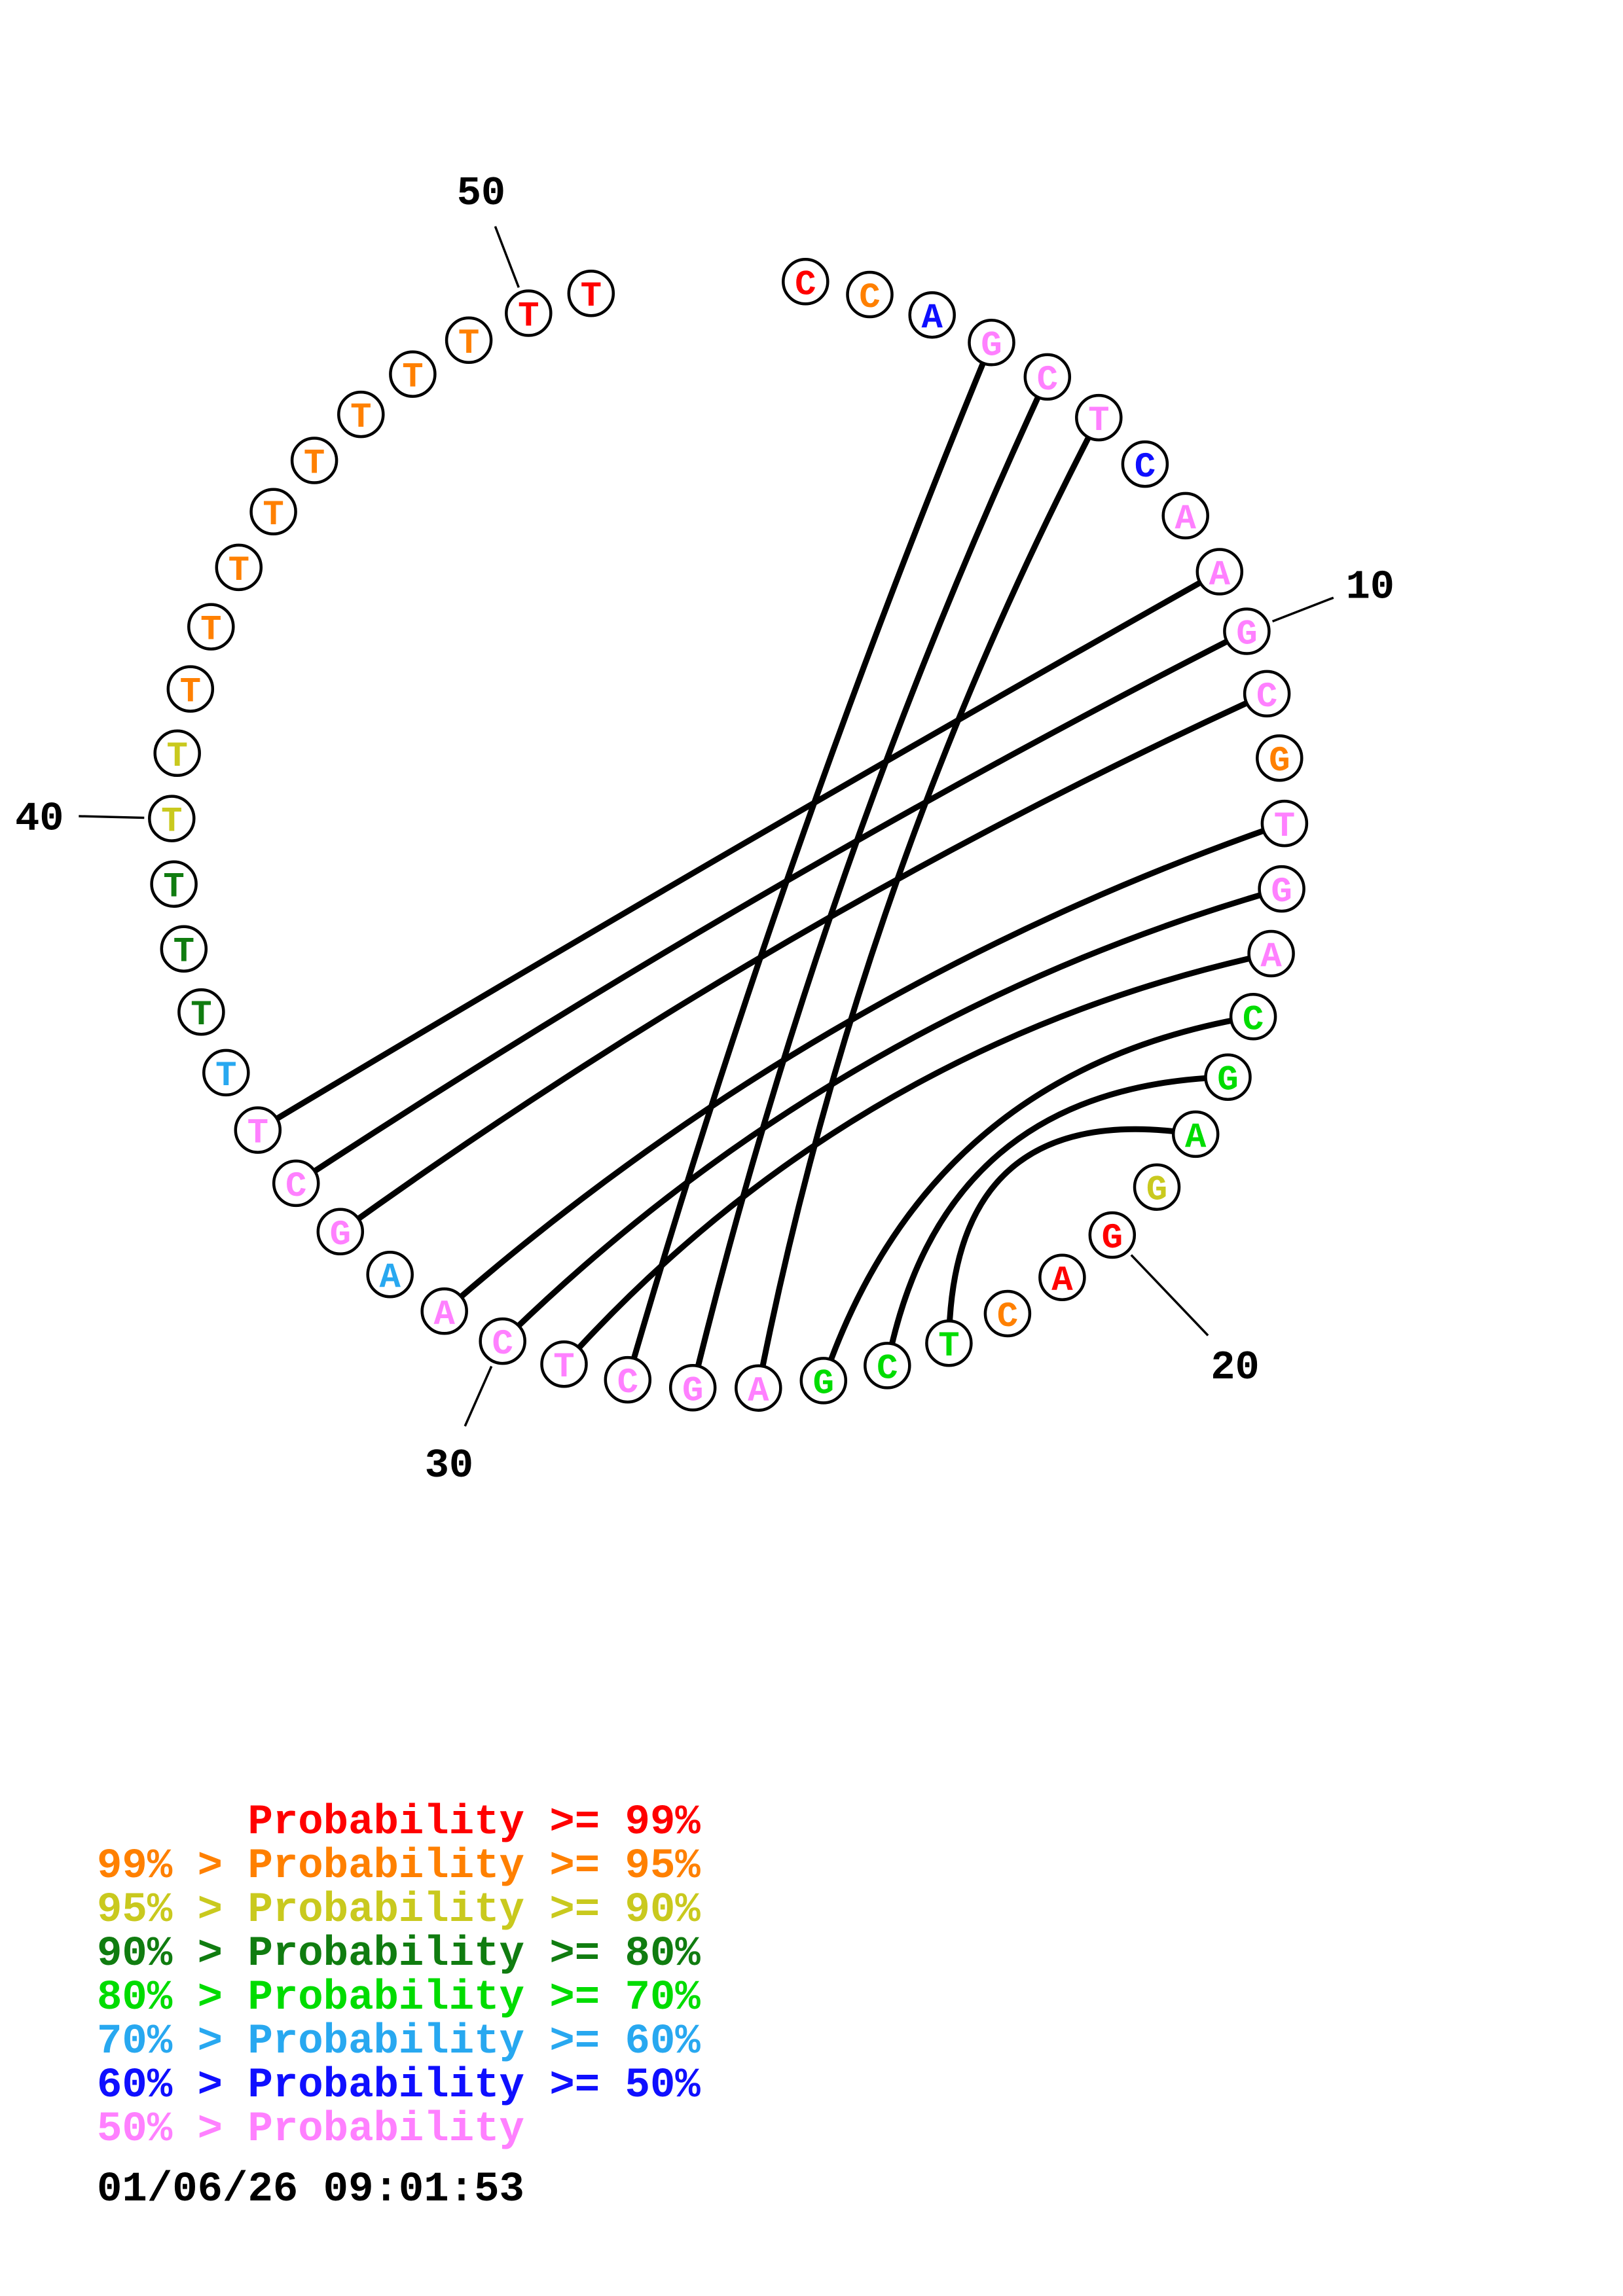  Describe the element at coordinates (399, 1998) in the screenshot. I see `legend-row: 80% > Probability >= 70%` at that location.